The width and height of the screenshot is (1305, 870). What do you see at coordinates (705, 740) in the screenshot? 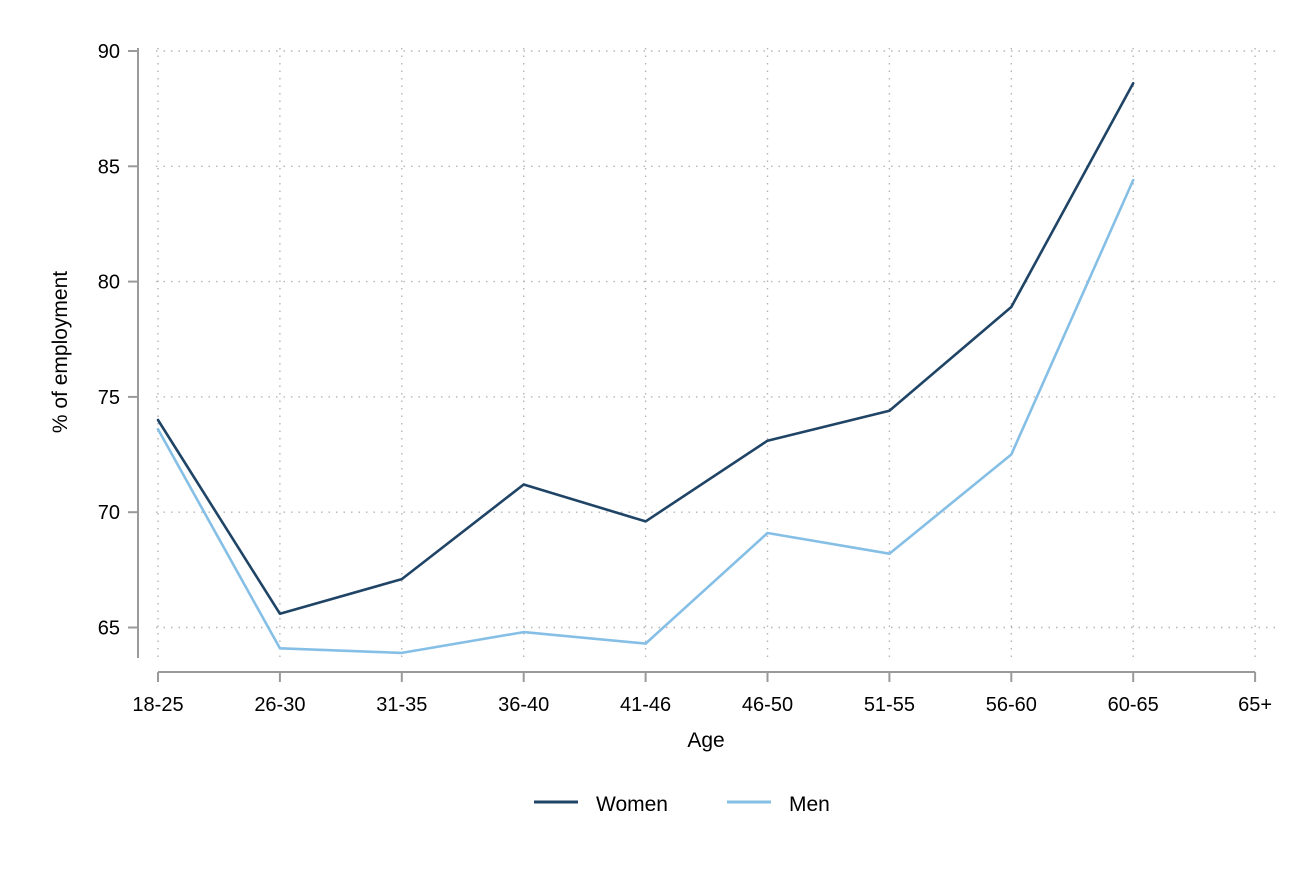
I see `x-axis-title: Age` at bounding box center [705, 740].